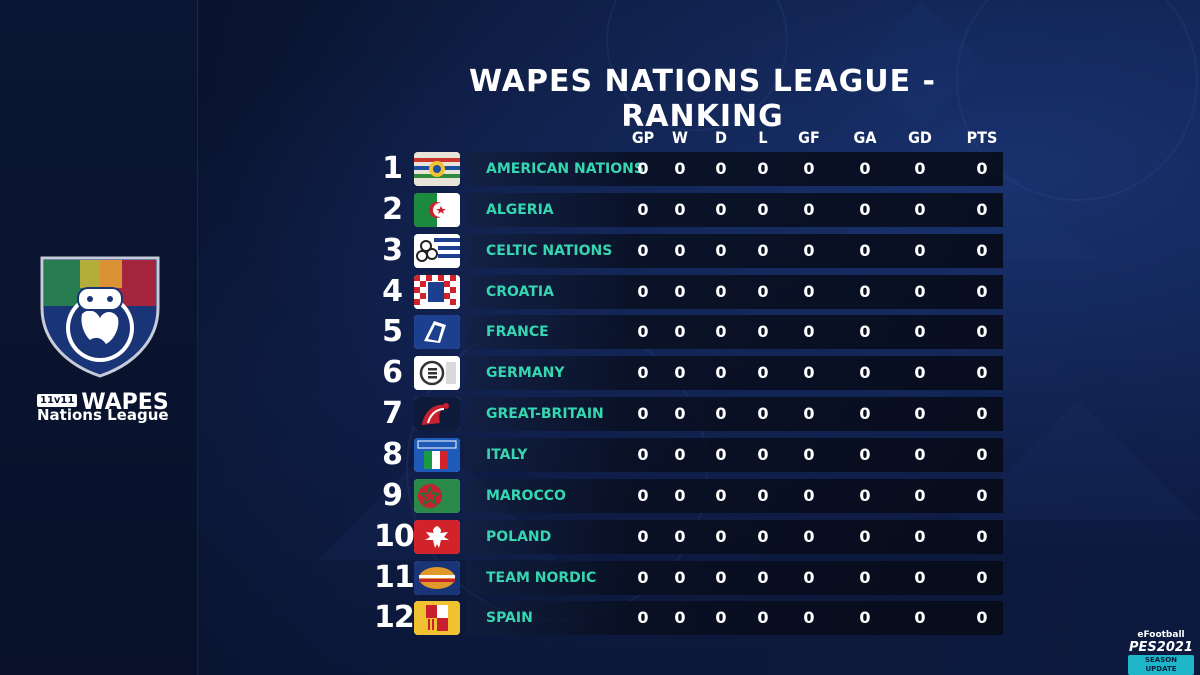  Describe the element at coordinates (520, 292) in the screenshot. I see `team-name: CROATIA` at that location.